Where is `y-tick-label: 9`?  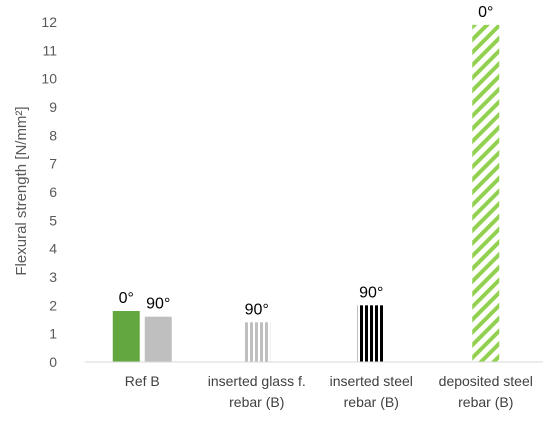
y-tick-label: 9 is located at coordinates (53, 107).